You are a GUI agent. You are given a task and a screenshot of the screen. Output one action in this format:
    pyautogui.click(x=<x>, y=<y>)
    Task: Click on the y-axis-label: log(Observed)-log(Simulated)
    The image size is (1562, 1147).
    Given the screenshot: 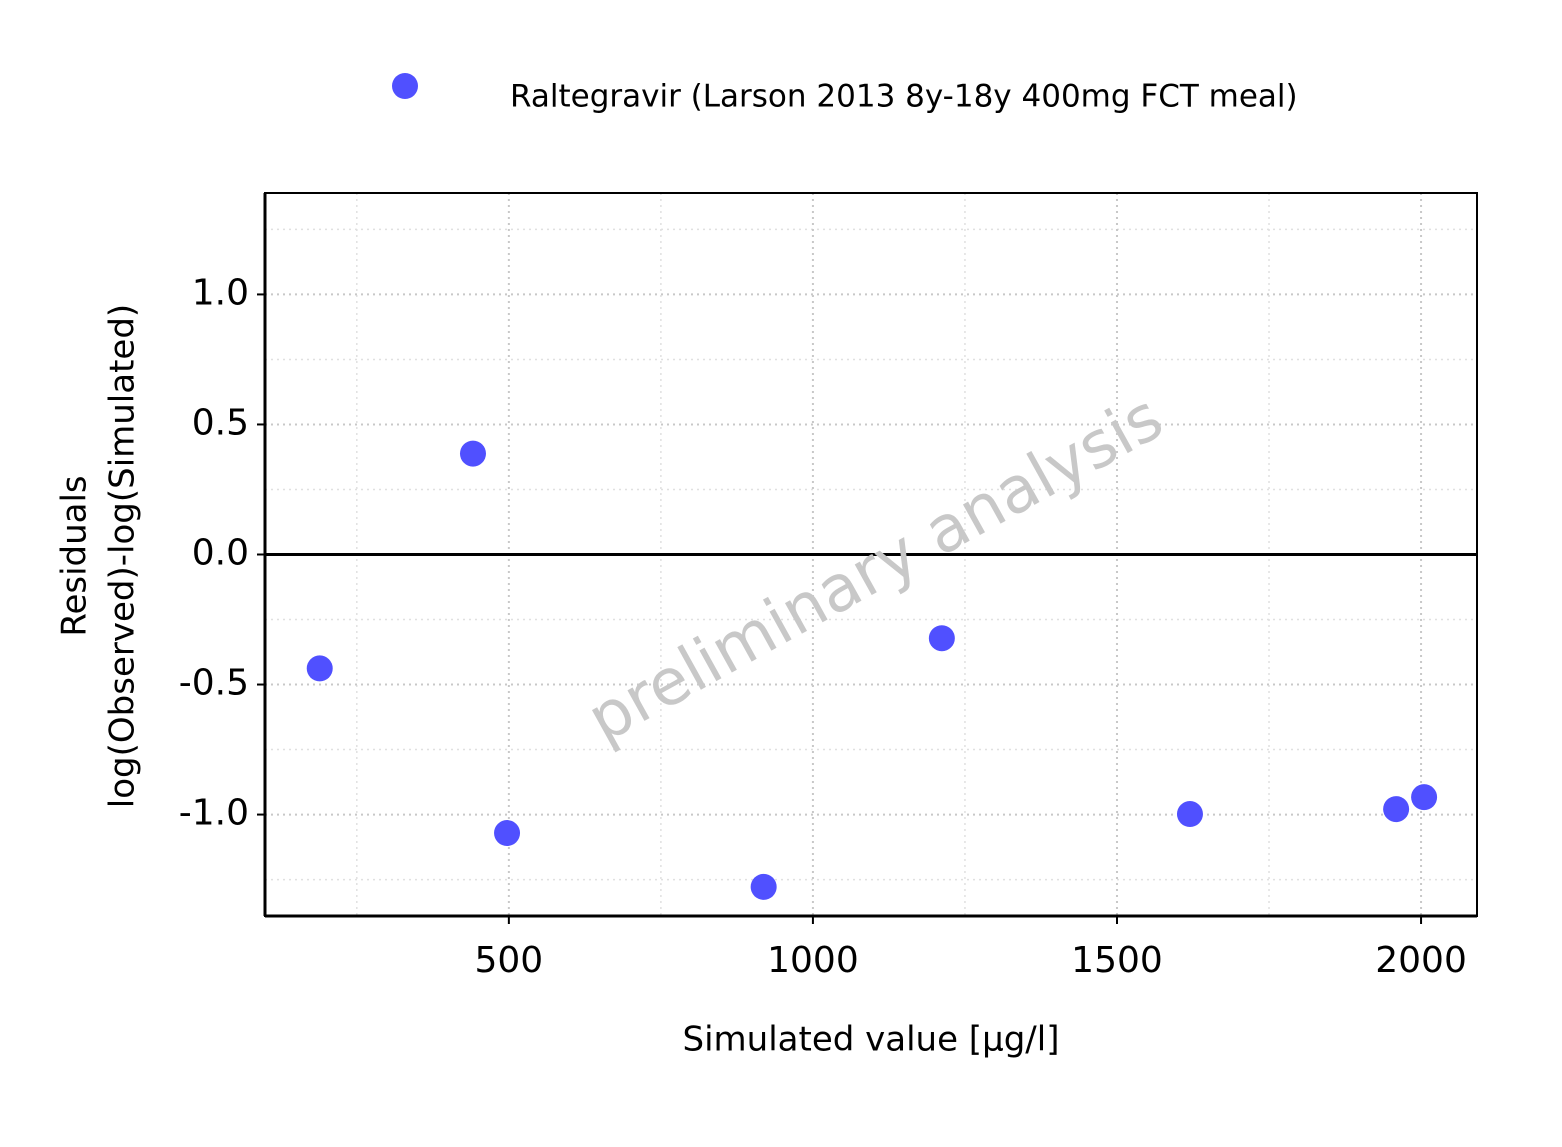 What is the action you would take?
    pyautogui.click(x=123, y=556)
    